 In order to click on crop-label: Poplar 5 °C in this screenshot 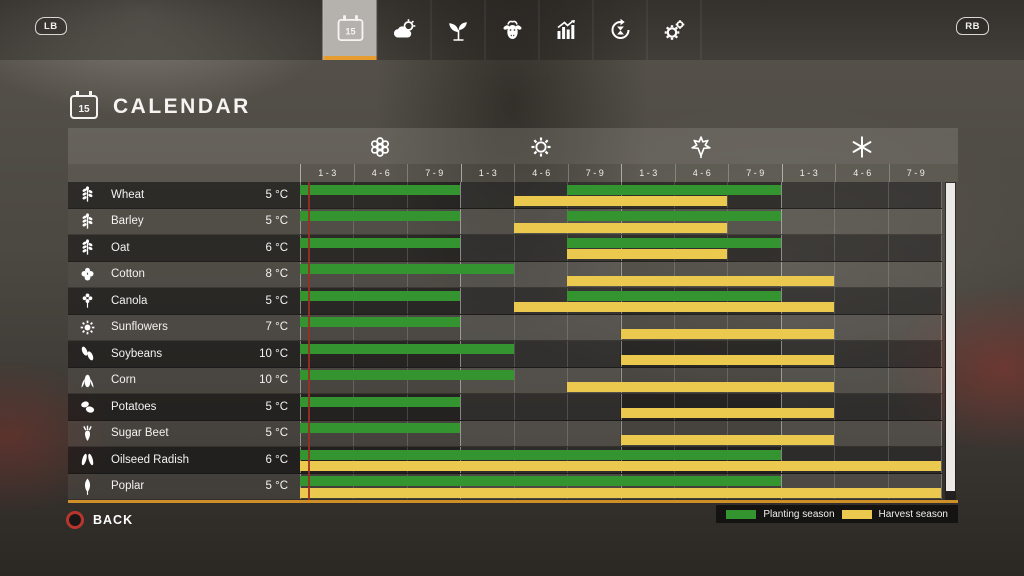, I will do `click(184, 487)`.